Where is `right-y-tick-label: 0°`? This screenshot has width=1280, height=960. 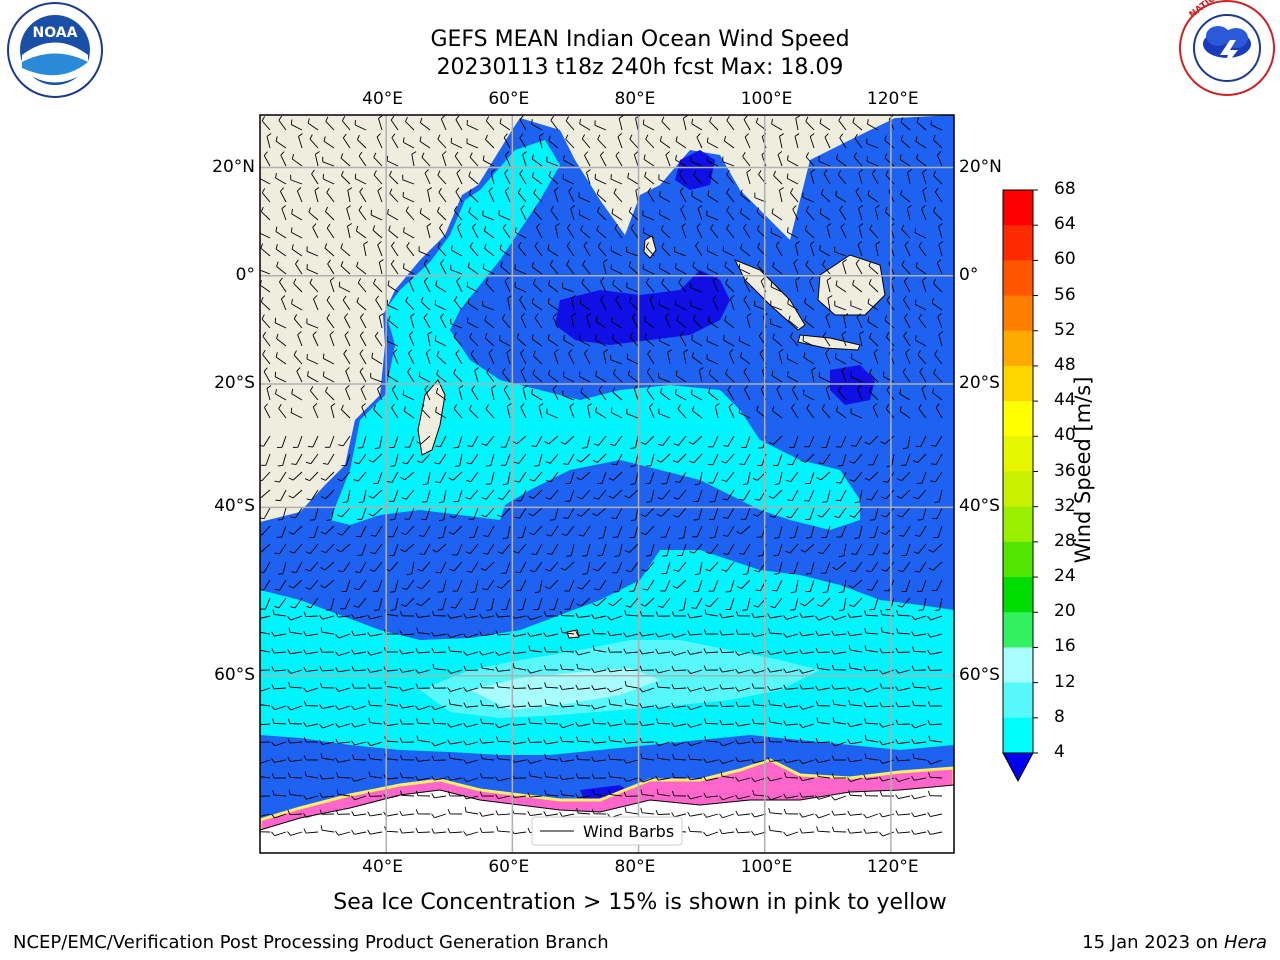
right-y-tick-label: 0° is located at coordinates (969, 274).